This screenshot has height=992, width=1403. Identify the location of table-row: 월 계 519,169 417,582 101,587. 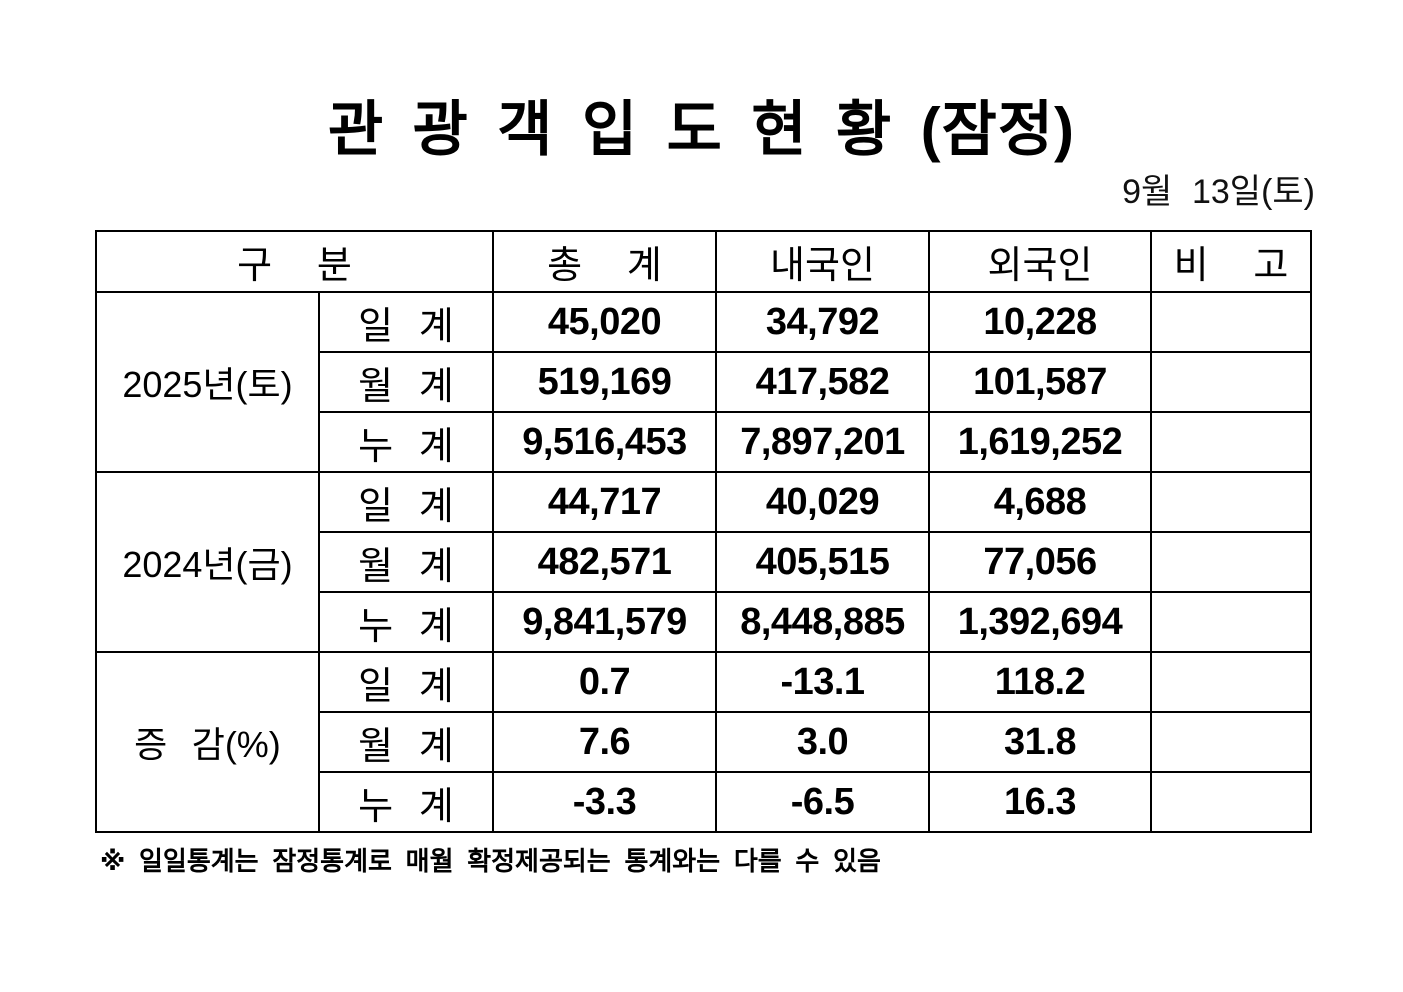
(704, 382).